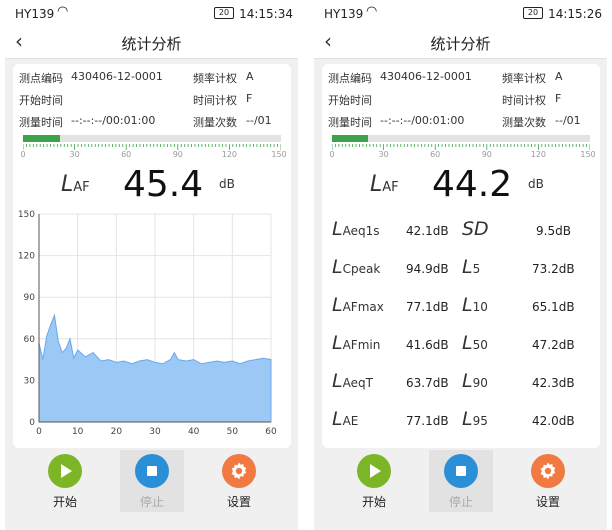  What do you see at coordinates (427, 307) in the screenshot?
I see `stat-value: 77.1dB` at bounding box center [427, 307].